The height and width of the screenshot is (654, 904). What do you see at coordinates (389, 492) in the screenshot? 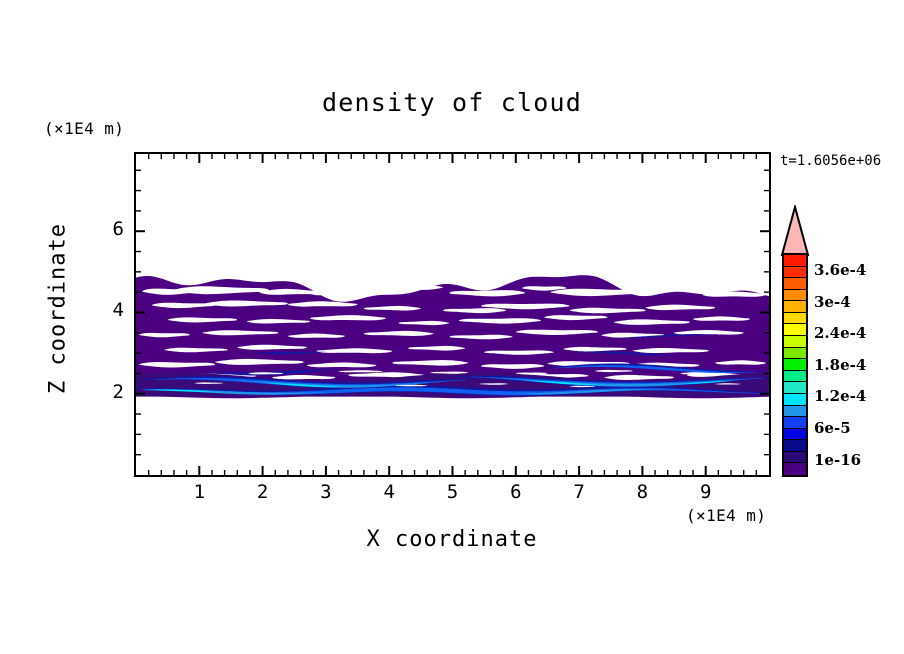
I see `x-tick-label: 4` at bounding box center [389, 492].